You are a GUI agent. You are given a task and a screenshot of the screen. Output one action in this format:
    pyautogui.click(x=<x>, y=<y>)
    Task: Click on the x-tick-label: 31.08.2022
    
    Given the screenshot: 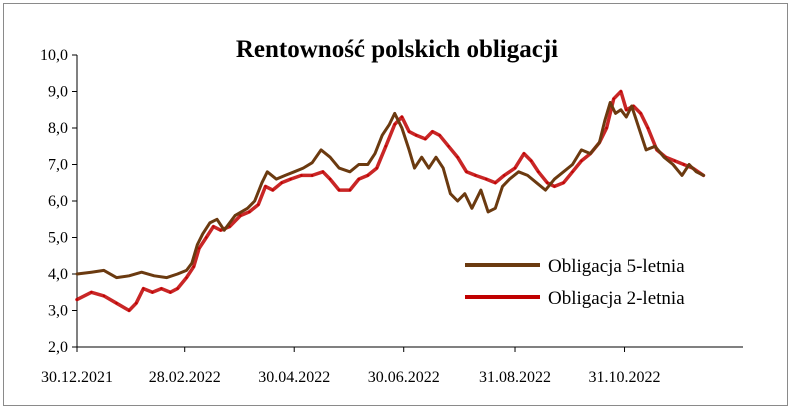 What is the action you would take?
    pyautogui.click(x=515, y=377)
    